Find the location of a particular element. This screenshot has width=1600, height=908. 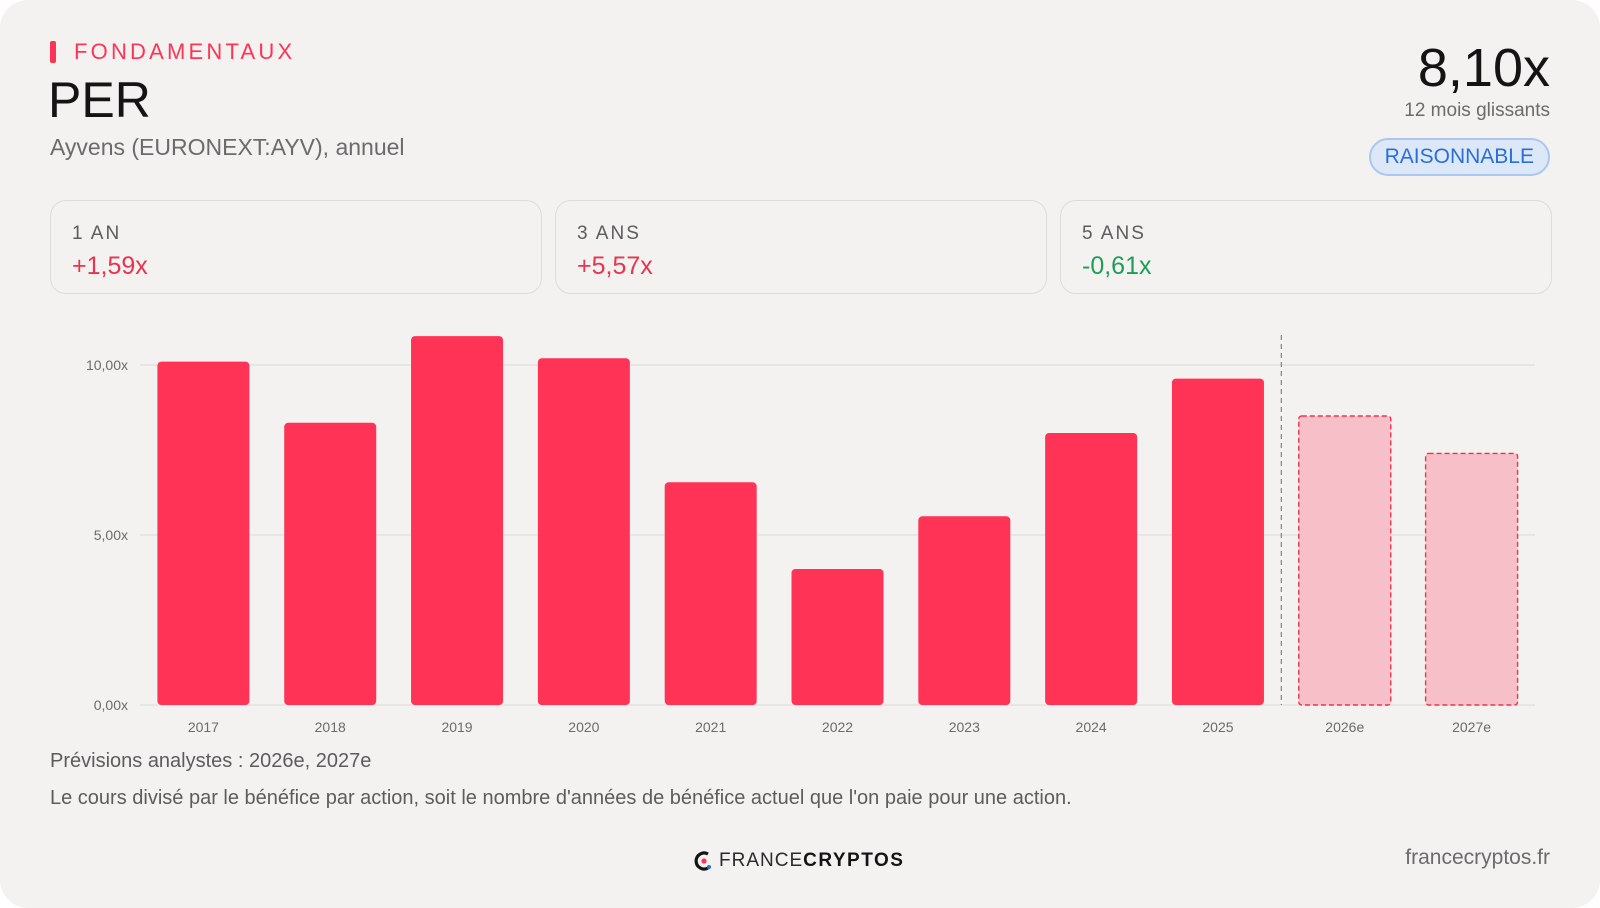

y-tick-label: 5,00x is located at coordinates (111, 535).